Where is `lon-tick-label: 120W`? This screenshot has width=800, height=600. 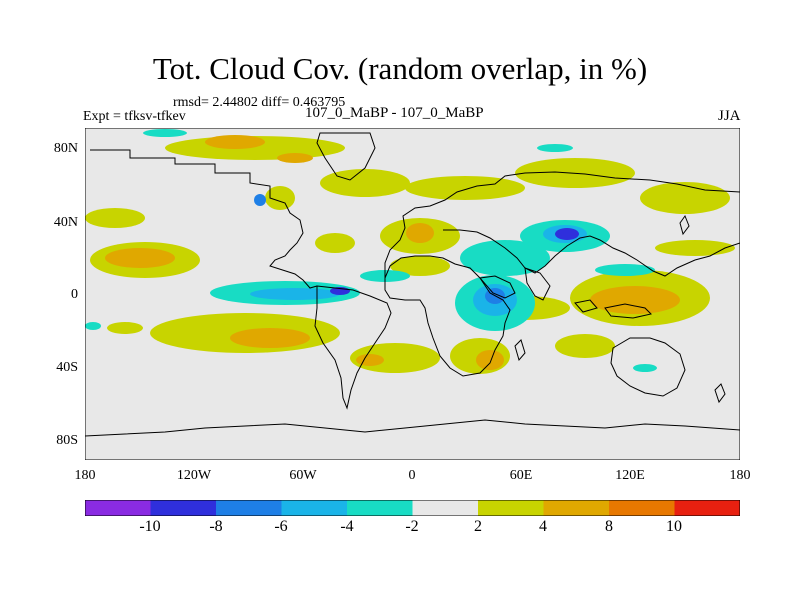 lon-tick-label: 120W is located at coordinates (194, 475).